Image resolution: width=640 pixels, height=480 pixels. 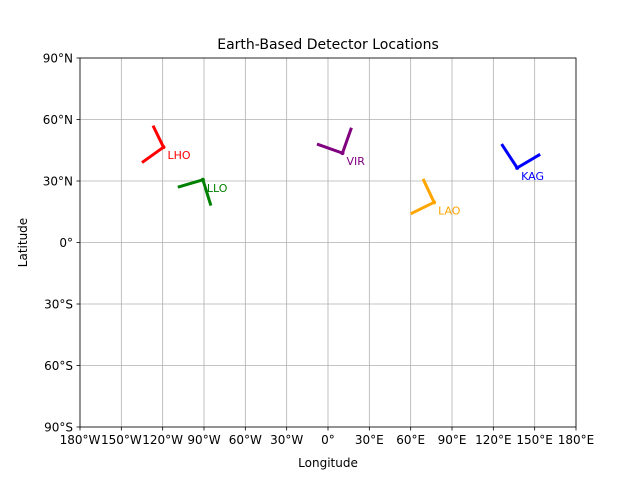 I want to click on detector-lao: LAO, so click(x=435, y=197).